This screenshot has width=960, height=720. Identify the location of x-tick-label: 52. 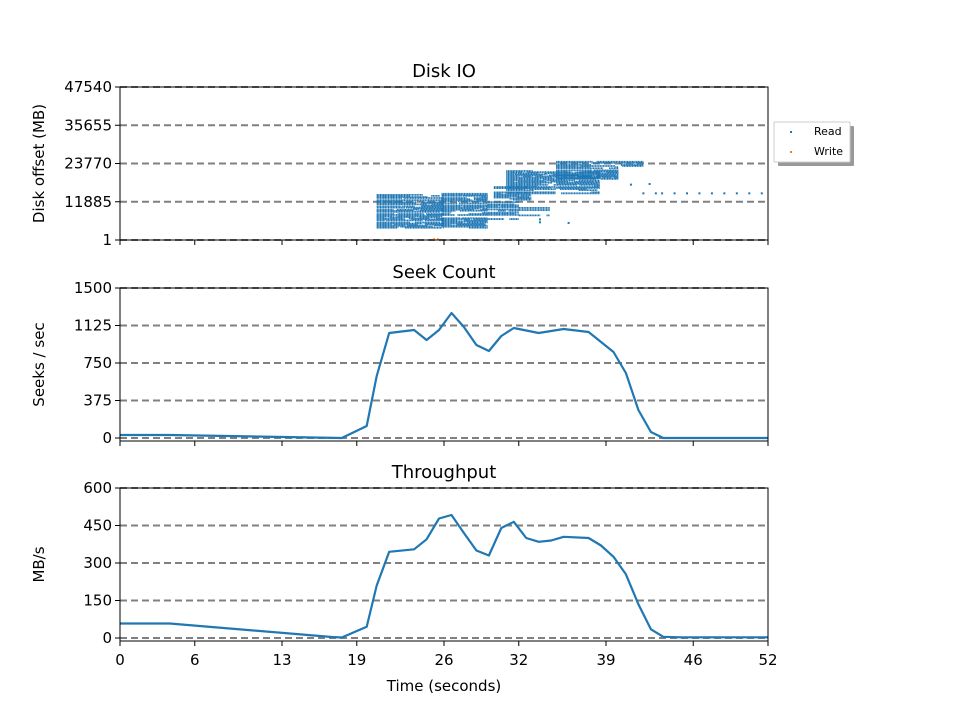
(767, 660).